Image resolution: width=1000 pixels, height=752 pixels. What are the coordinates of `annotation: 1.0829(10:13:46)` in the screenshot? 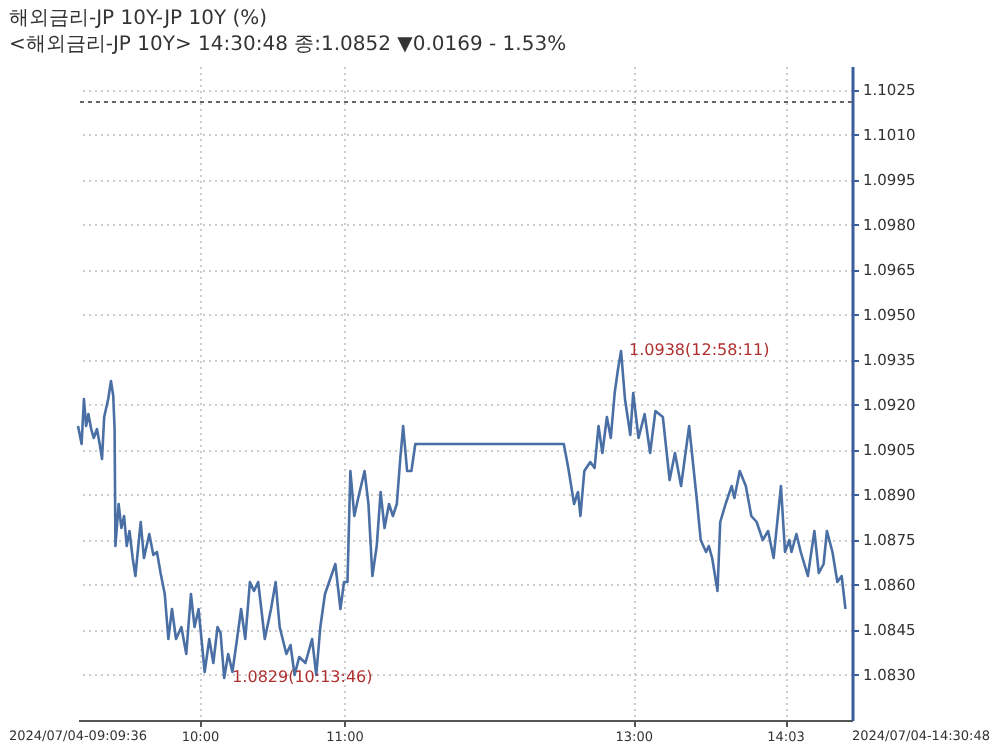 It's located at (302, 677).